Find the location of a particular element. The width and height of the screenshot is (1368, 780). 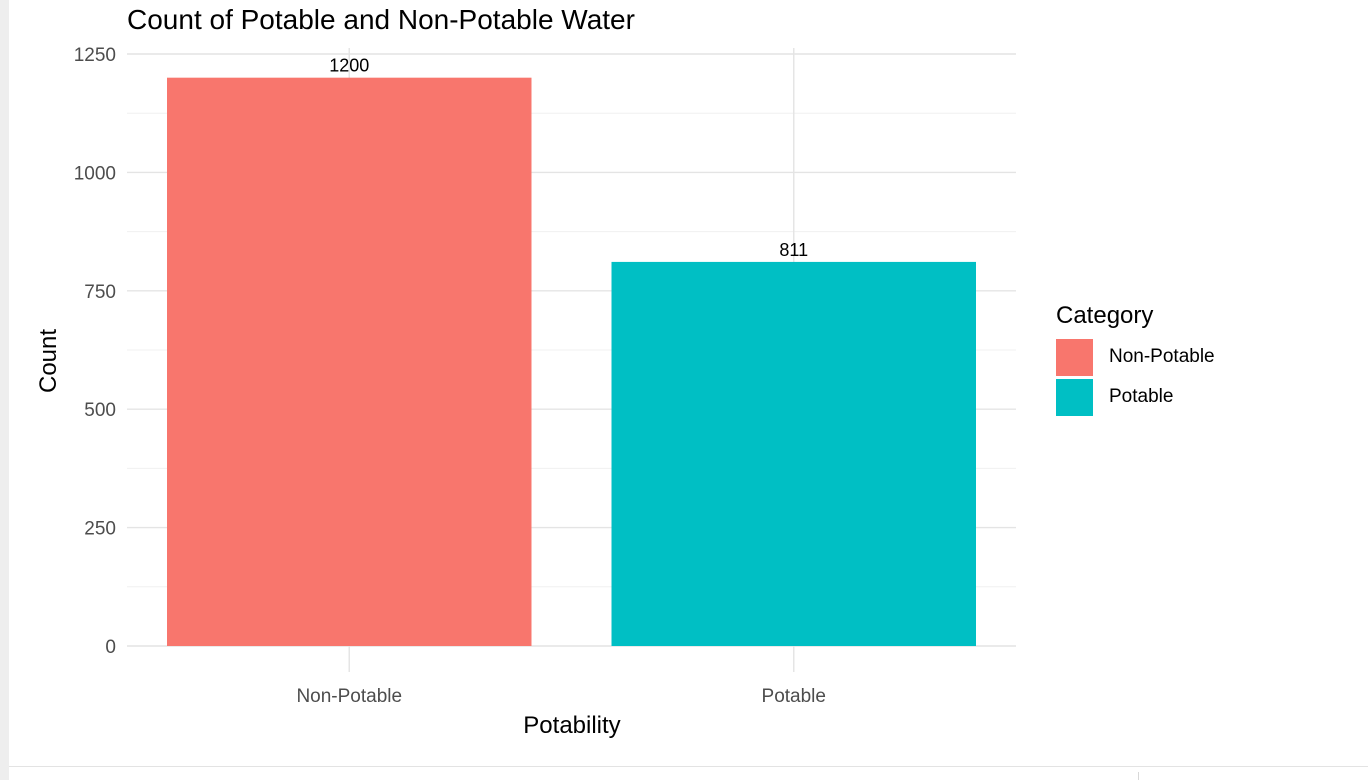

window-bottom-border is located at coordinates (688, 766).